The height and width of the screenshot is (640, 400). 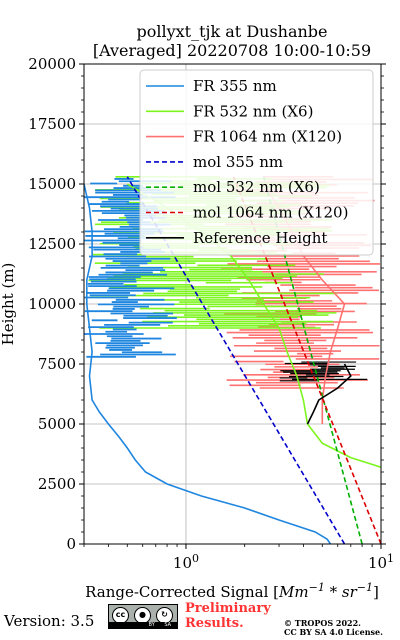 I want to click on y-tick-label: 0, so click(x=71, y=544).